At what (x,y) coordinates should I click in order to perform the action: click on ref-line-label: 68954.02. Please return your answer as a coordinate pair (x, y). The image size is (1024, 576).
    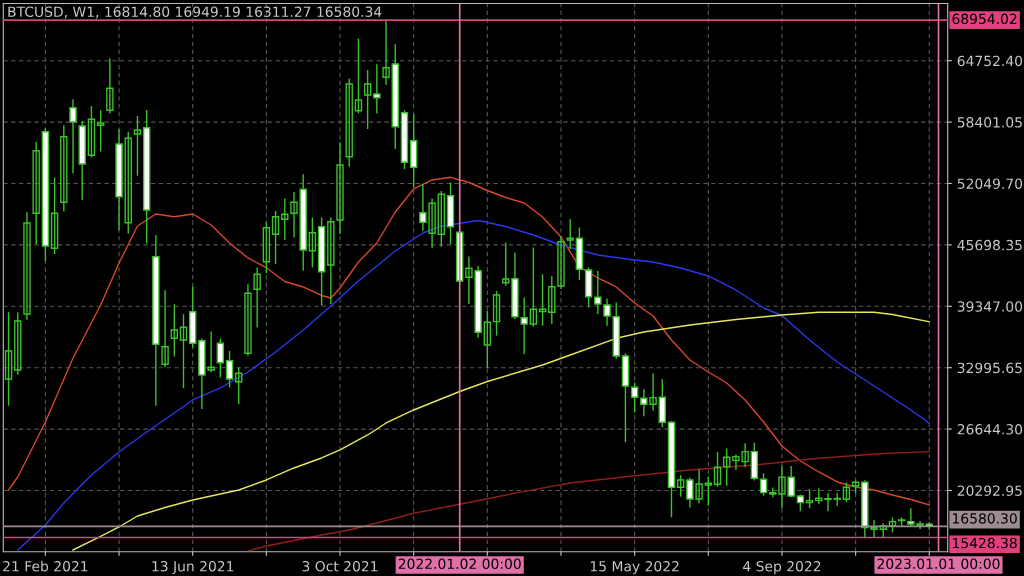
    Looking at the image, I should click on (984, 19).